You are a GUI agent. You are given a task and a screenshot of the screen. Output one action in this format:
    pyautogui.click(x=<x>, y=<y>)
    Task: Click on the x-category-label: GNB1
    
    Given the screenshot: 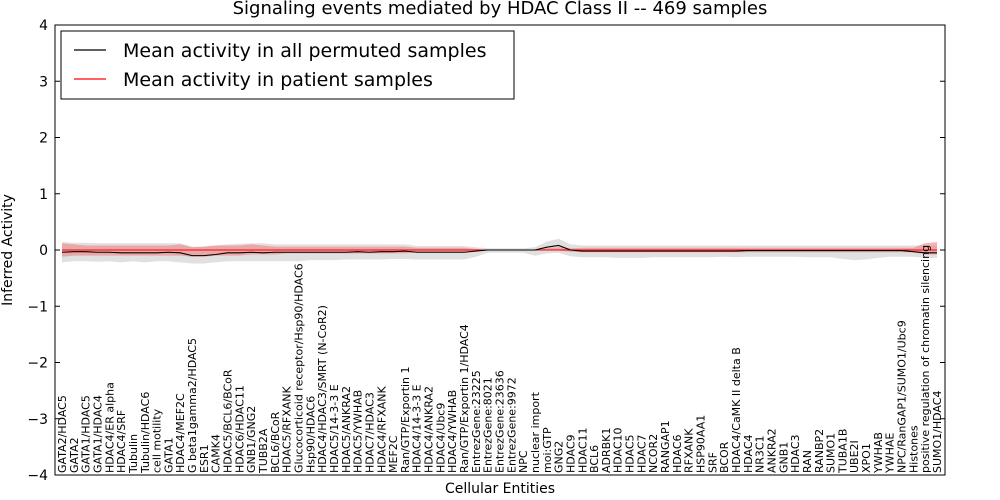 What is the action you would take?
    pyautogui.click(x=783, y=457)
    